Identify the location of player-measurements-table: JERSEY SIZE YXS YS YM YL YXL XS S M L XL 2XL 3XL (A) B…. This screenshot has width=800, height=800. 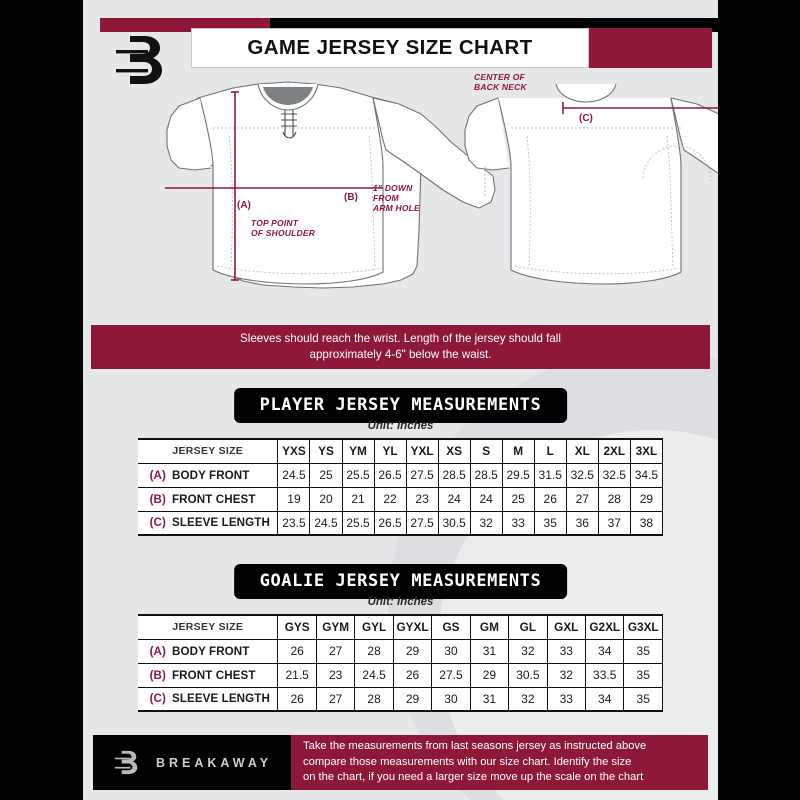
(401, 487).